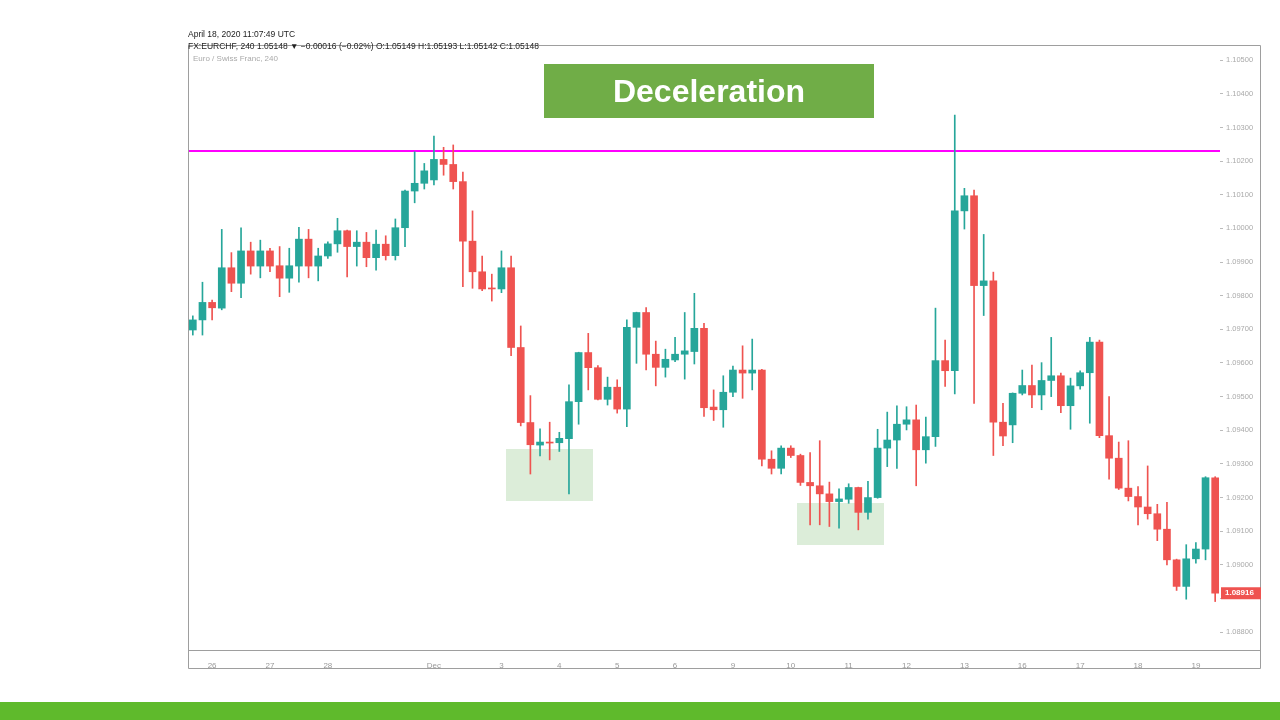 The image size is (1280, 720). I want to click on x-tick-label: 28, so click(328, 665).